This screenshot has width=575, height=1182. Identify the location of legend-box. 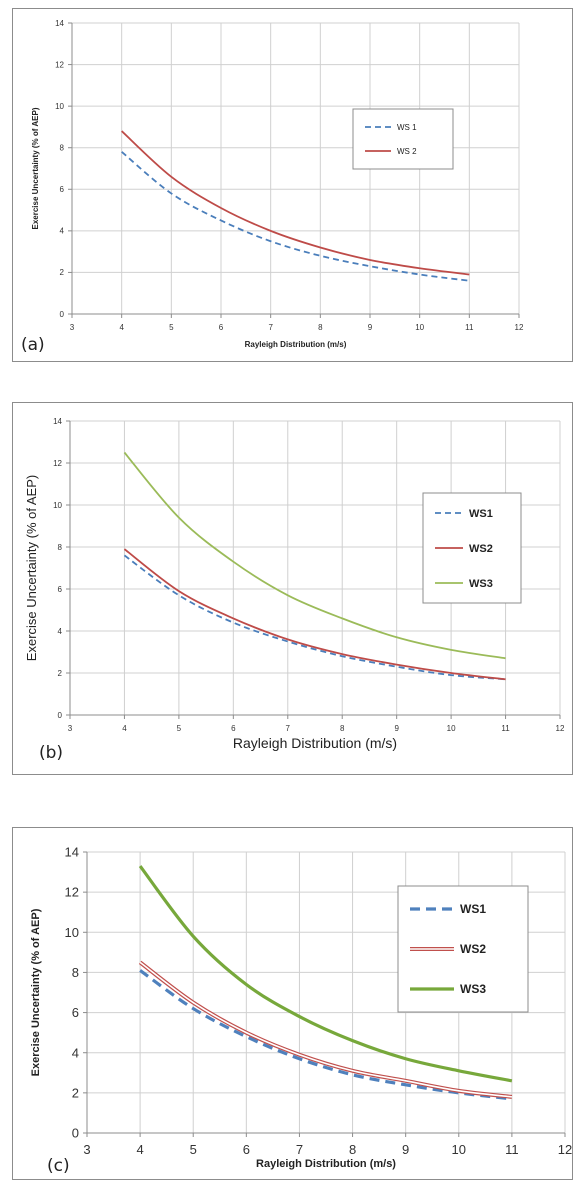
(403, 139).